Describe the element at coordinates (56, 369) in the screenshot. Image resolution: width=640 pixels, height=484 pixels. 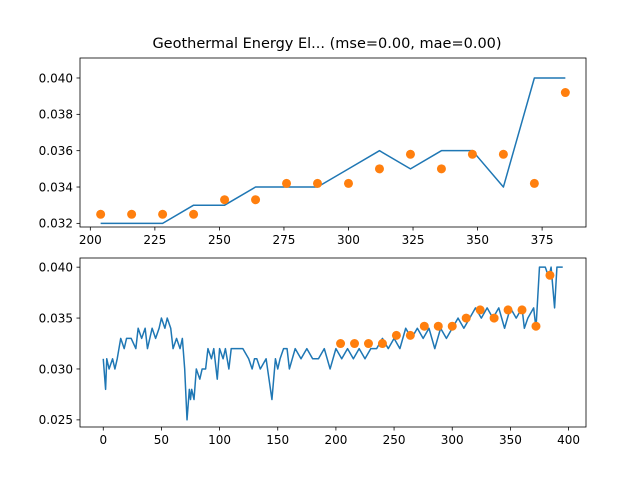
I see `bottom-y-tick-label: 0.030` at that location.